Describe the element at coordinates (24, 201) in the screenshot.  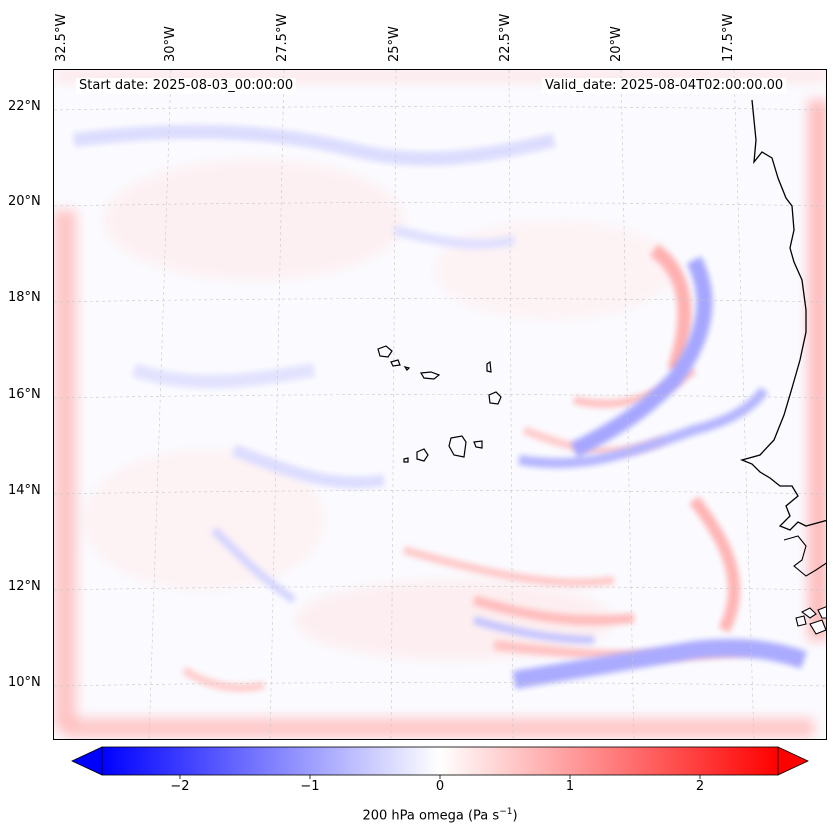
I see `lat-label: 20°N` at that location.